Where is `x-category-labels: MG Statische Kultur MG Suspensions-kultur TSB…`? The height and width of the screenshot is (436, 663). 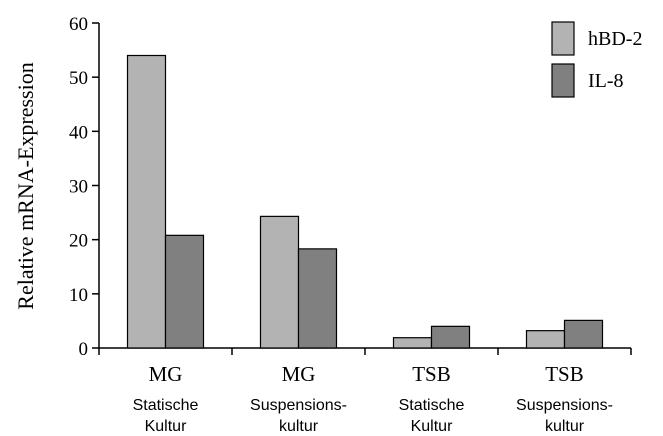 x-category-labels: MG Statische Kultur MG Suspensions-kultur TSB… is located at coordinates (373, 398).